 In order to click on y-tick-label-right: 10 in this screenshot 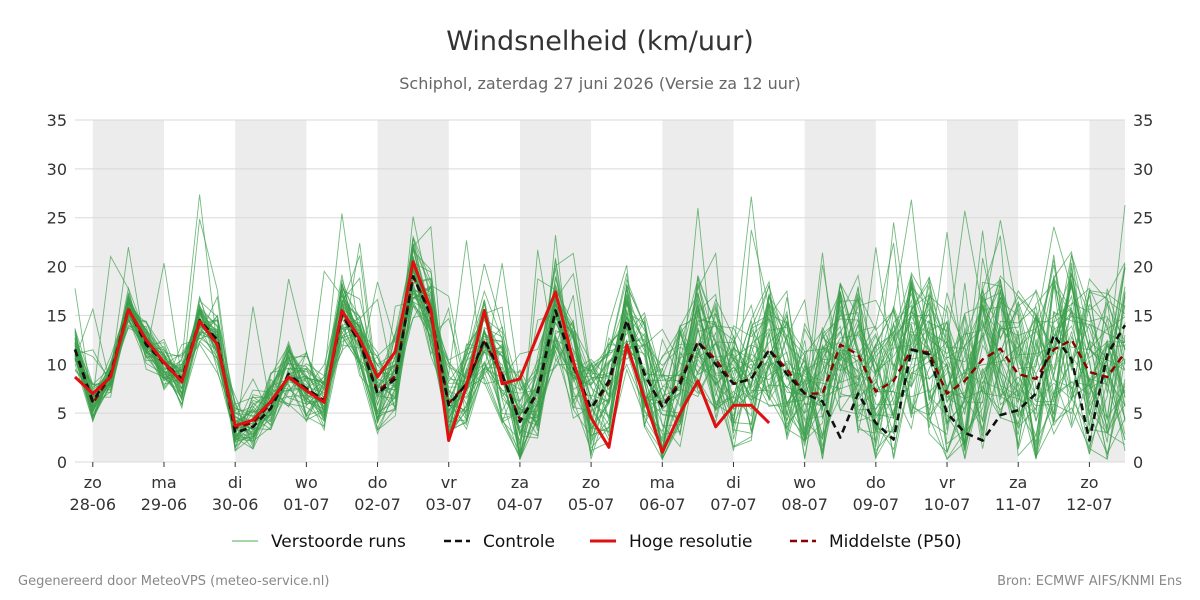, I will do `click(1143, 364)`.